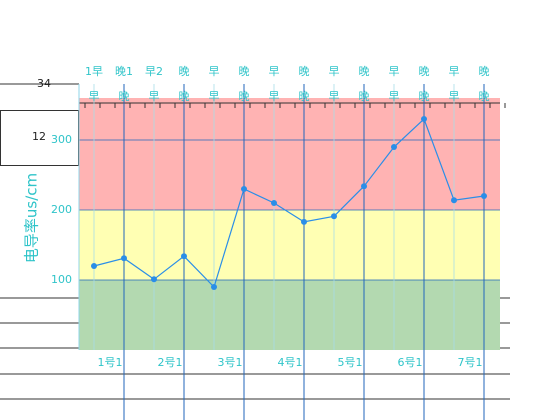  Describe the element at coordinates (470, 362) in the screenshot. I see `x-tick-label: 7号1` at that location.